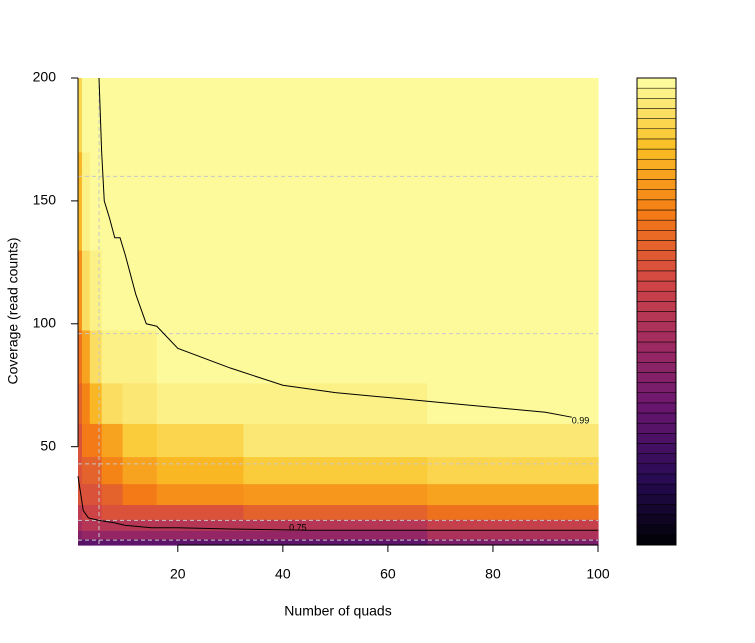 The height and width of the screenshot is (643, 755). I want to click on contour-label: 0.99, so click(581, 421).